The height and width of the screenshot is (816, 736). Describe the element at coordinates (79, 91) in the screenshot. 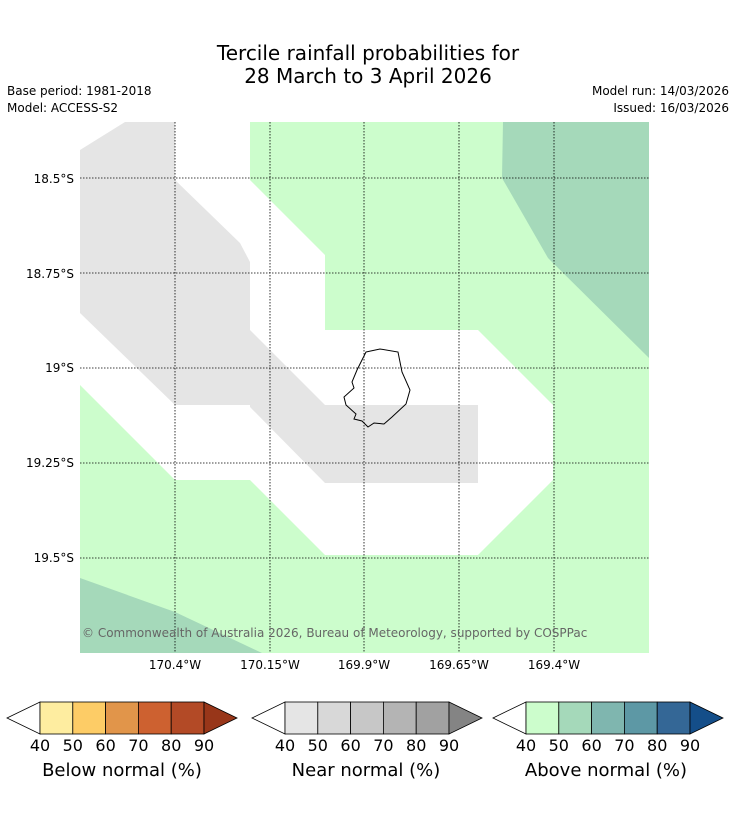

I see `base-period: Base period: 1981-2018` at that location.